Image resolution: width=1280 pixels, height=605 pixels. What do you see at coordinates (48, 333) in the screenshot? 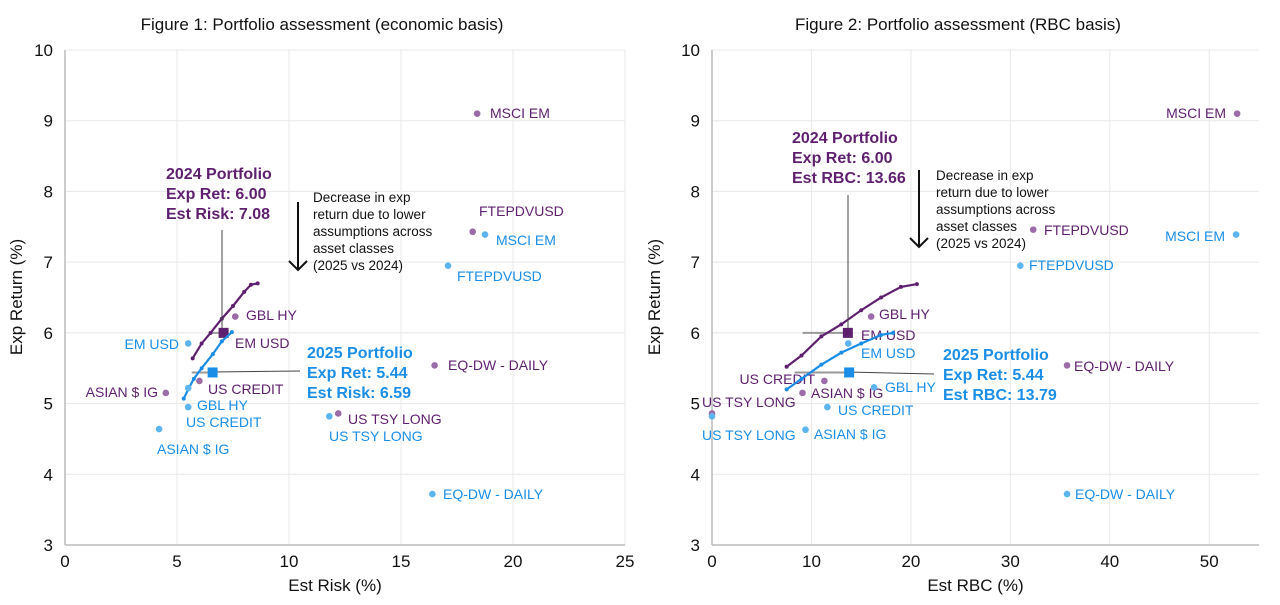
I see `y-tick-label: 6` at bounding box center [48, 333].